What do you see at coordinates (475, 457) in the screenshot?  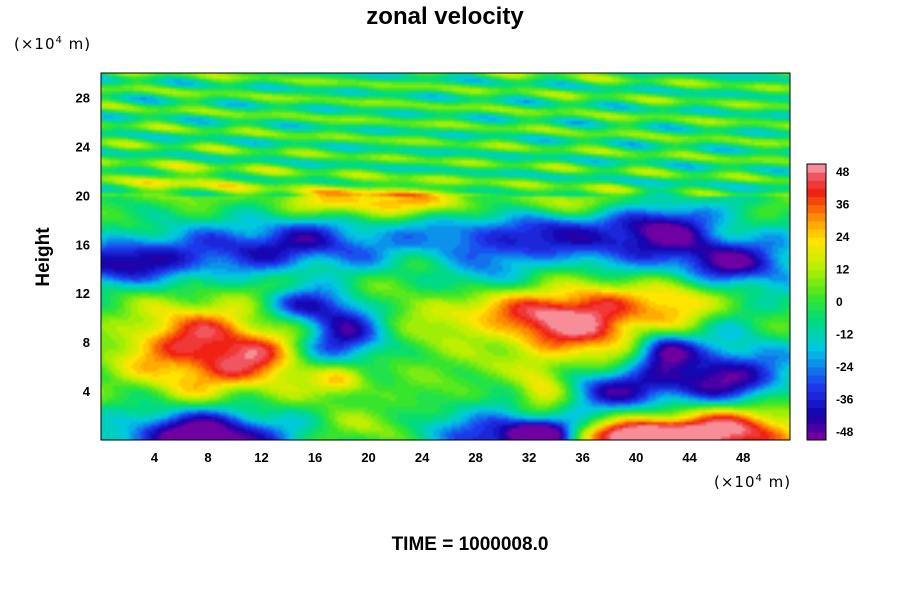 I see `x-tick-label: 28` at bounding box center [475, 457].